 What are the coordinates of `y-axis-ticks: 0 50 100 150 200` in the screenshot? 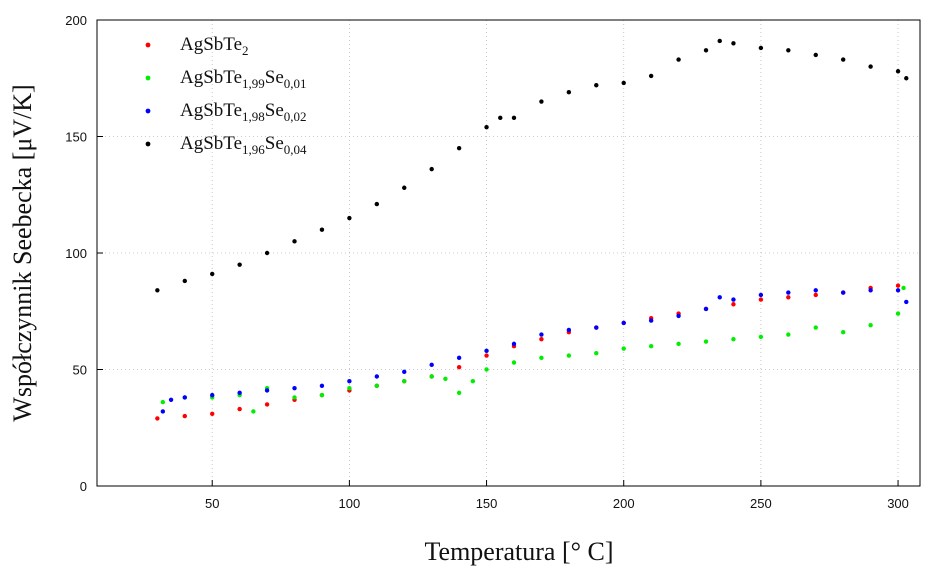 It's located at (84, 253).